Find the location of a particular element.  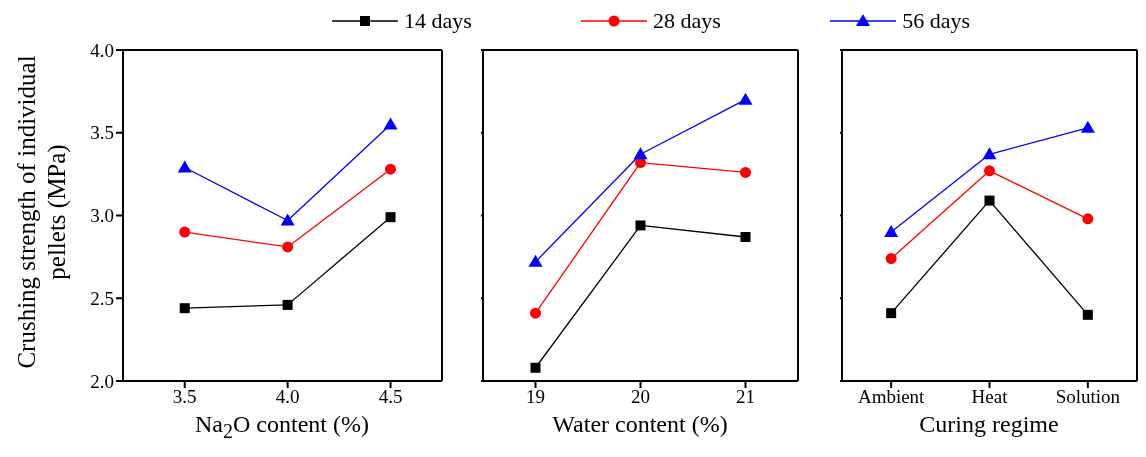

x-axis-title: Na$_{2}$O content (%) is located at coordinates (282, 427).